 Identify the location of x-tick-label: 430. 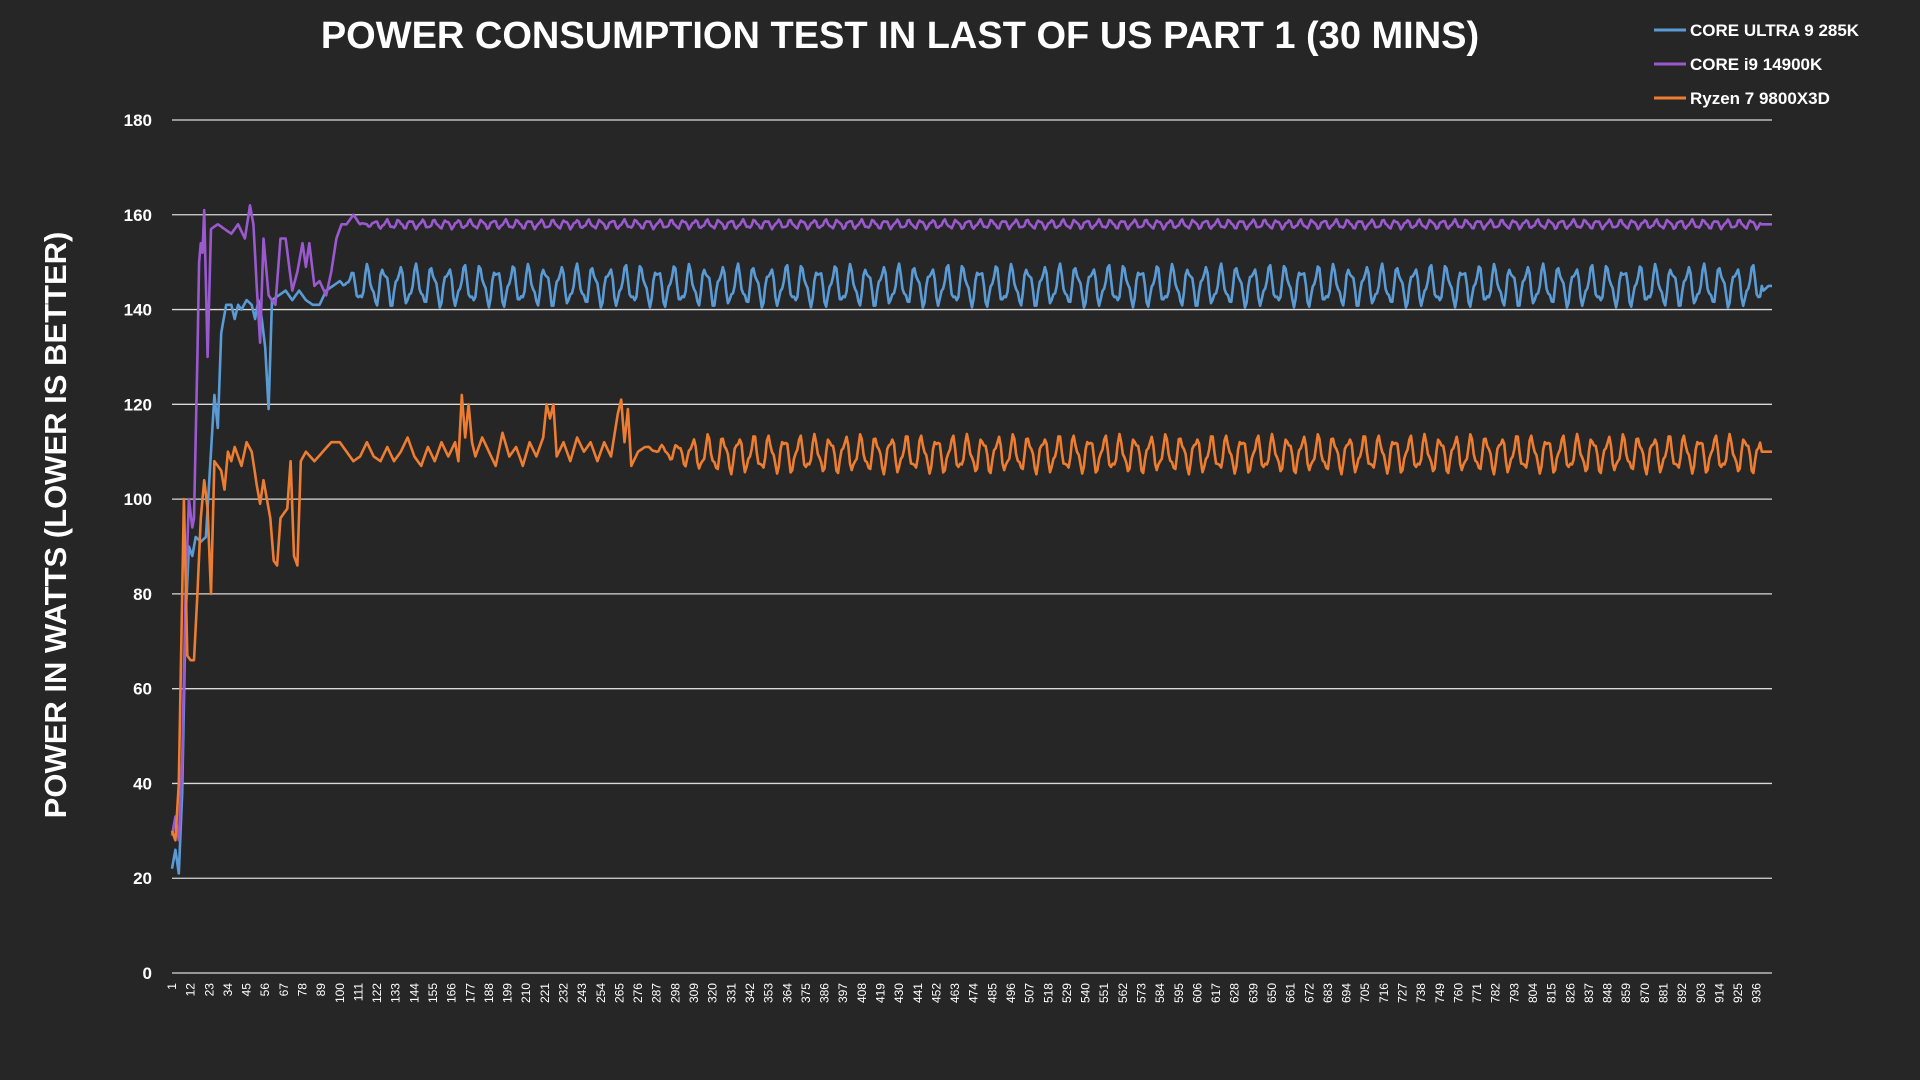
(899, 993).